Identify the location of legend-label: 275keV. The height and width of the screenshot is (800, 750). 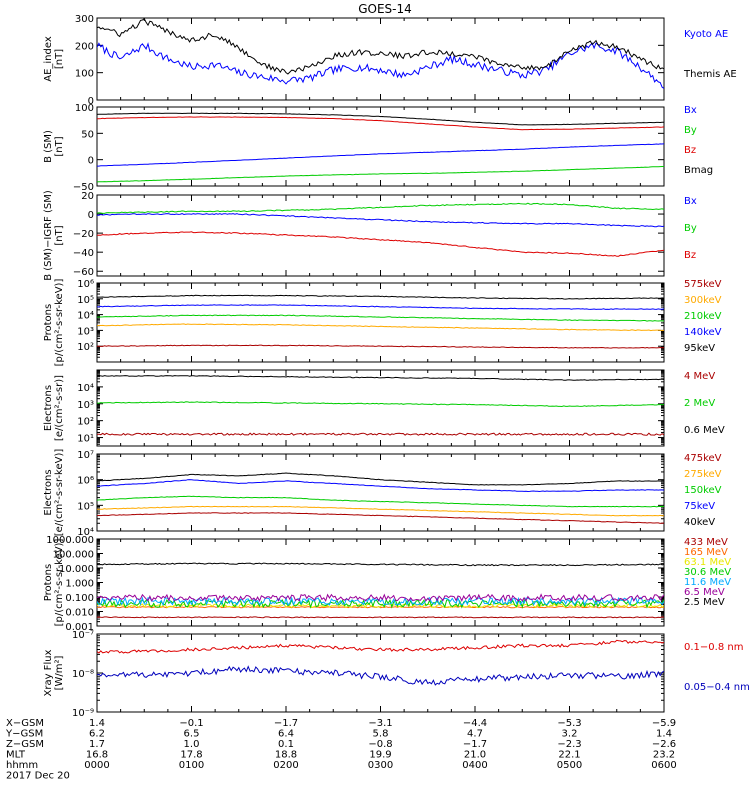
(703, 474).